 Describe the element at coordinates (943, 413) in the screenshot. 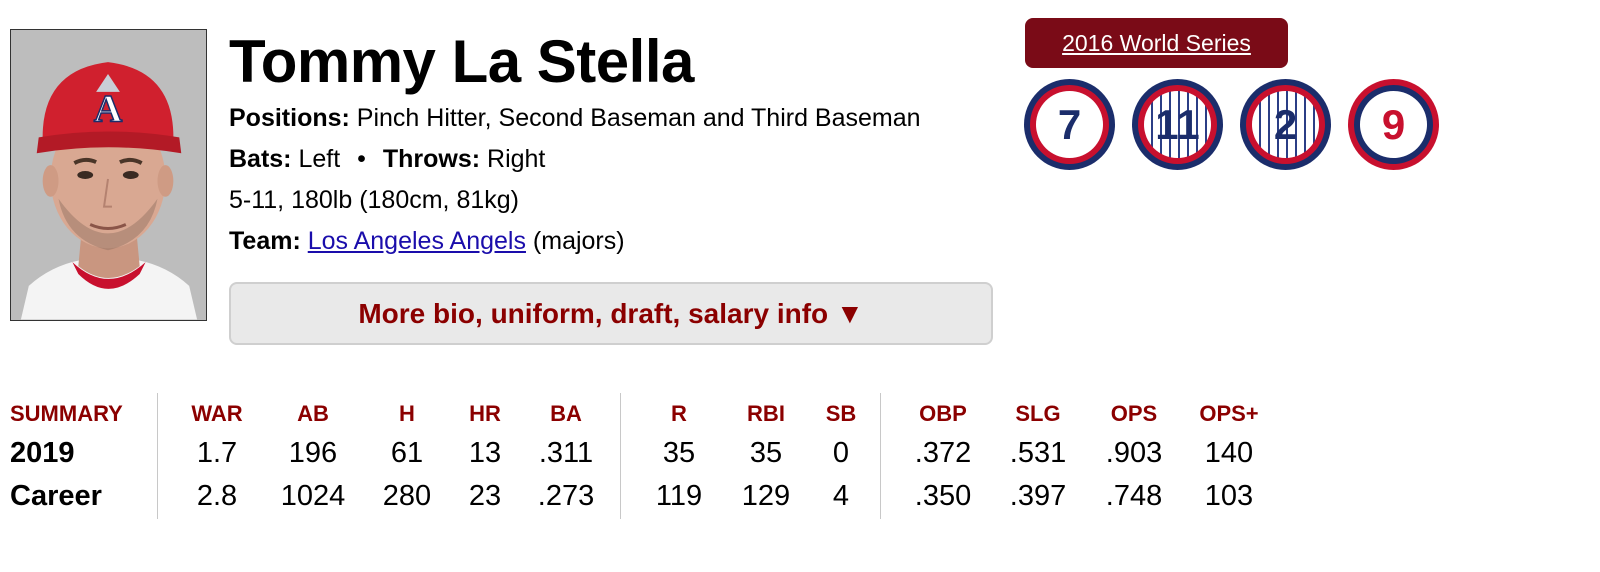

I see `stat-header-obp: OBP` at that location.